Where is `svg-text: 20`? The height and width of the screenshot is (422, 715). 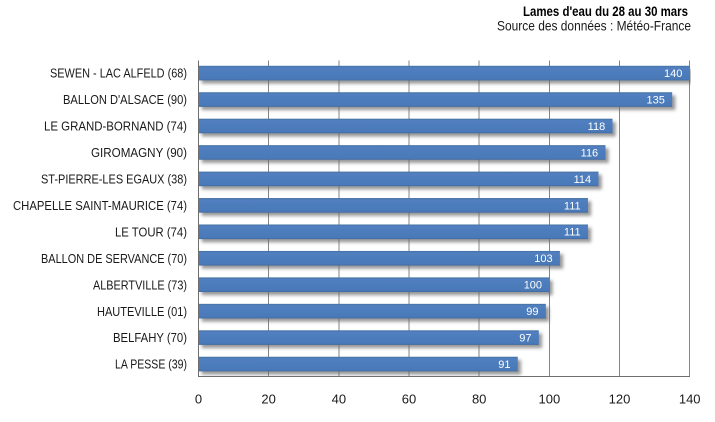 svg-text: 20 is located at coordinates (268, 399).